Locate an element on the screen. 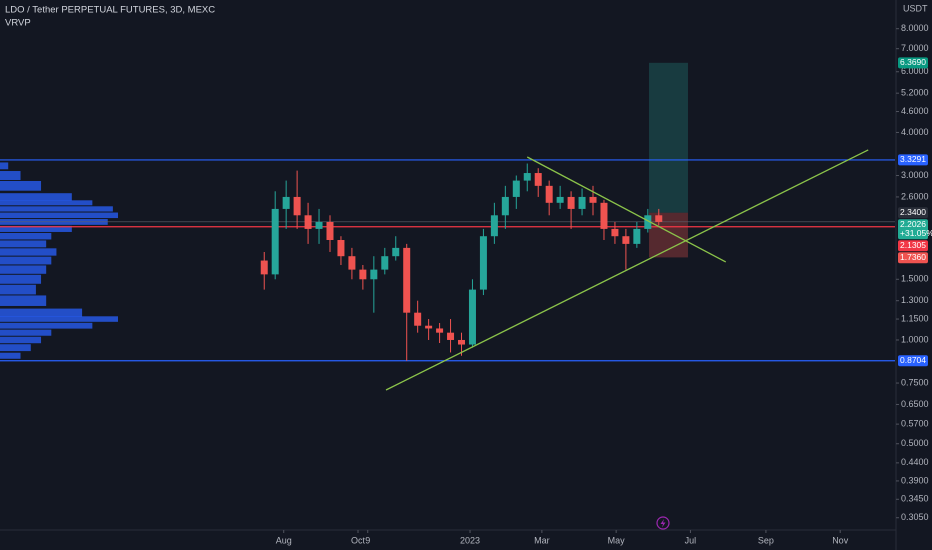 The image size is (932, 550). y-tick-label: 0.5000 is located at coordinates (915, 443).